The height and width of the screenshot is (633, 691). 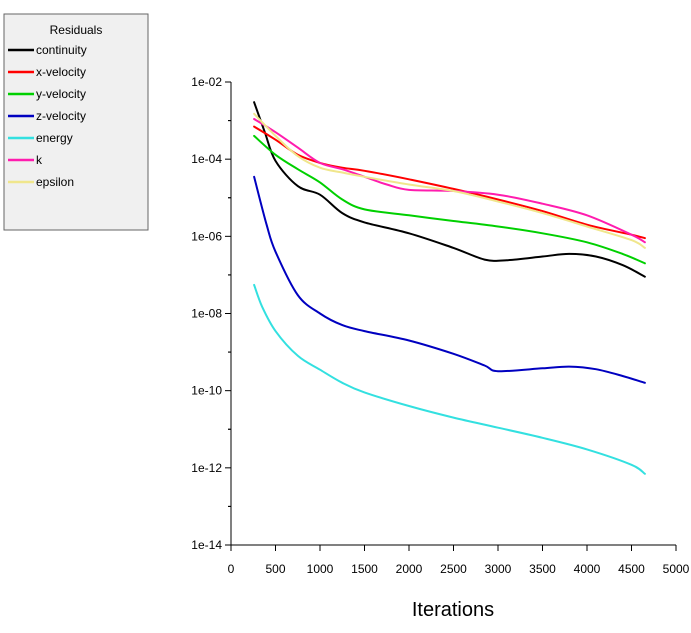 I want to click on legend-box, so click(x=76, y=122).